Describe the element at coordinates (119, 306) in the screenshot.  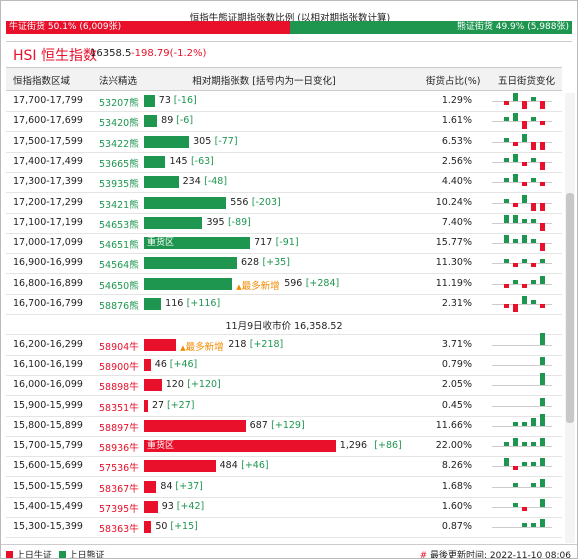
I see `code: 58876熊` at that location.